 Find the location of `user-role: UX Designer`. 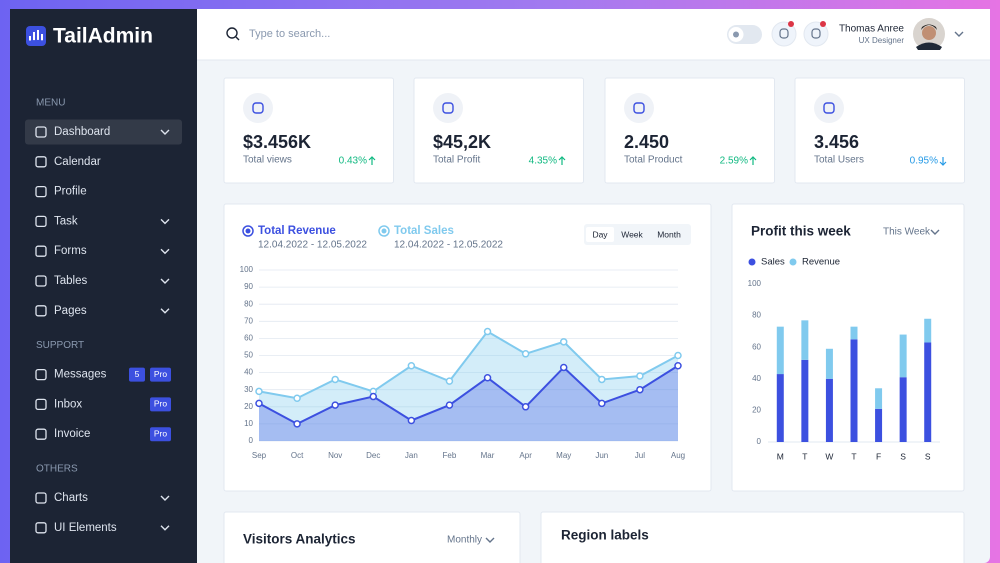

user-role: UX Designer is located at coordinates (882, 40).